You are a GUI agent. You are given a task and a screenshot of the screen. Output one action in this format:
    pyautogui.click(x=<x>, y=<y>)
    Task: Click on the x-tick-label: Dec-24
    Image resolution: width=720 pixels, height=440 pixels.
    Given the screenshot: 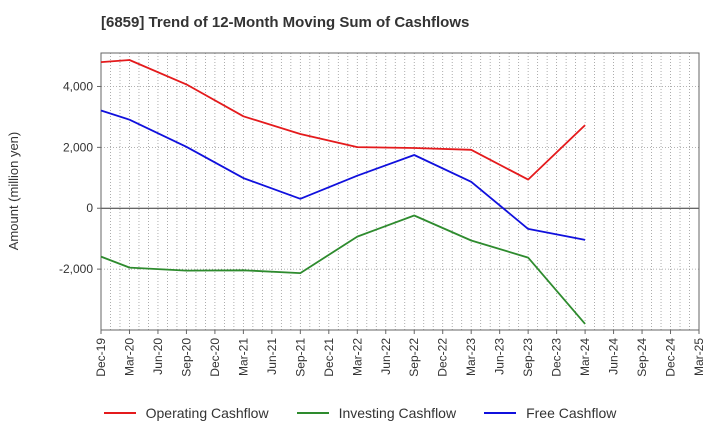 What is the action you would take?
    pyautogui.click(x=671, y=357)
    